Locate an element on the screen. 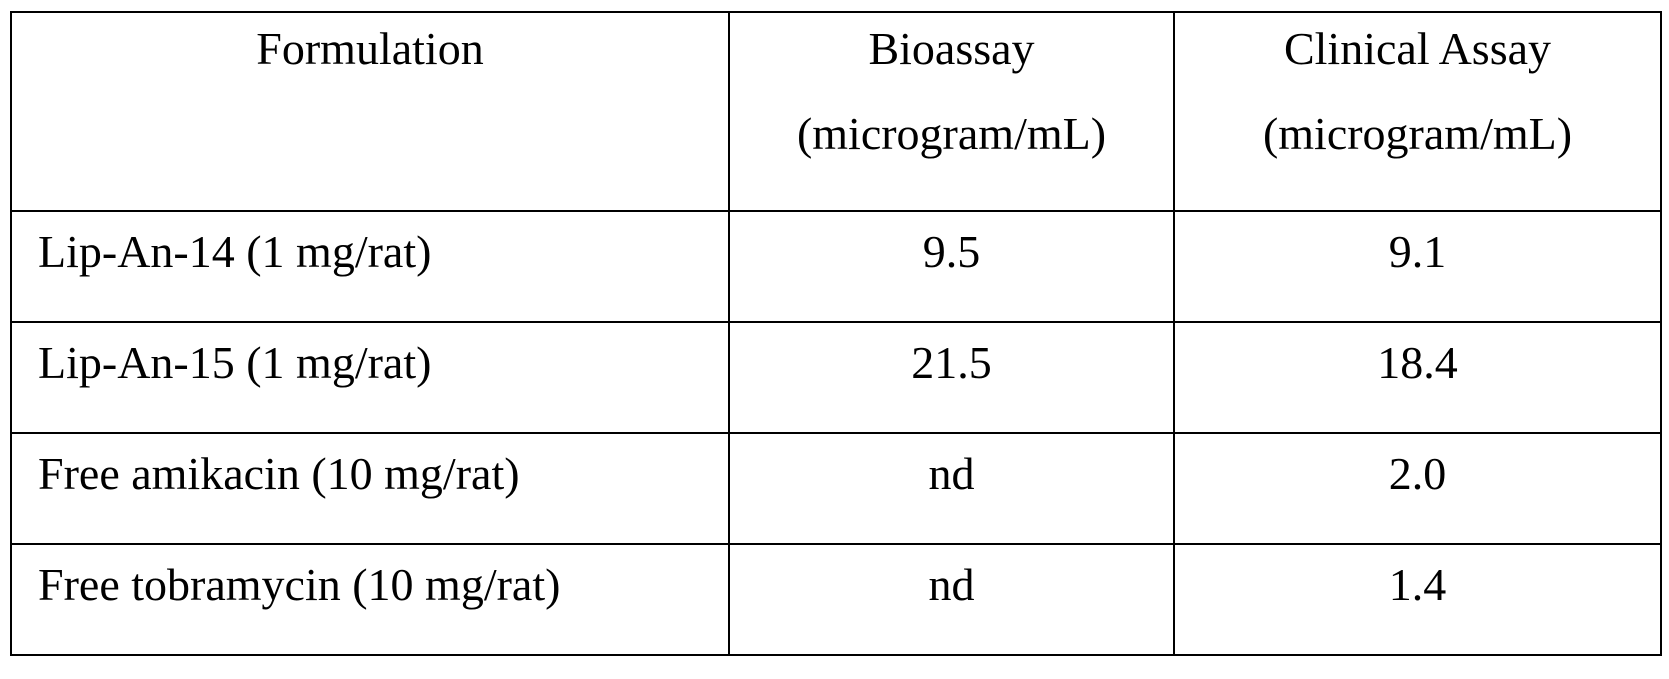 The width and height of the screenshot is (1669, 679). header-bioassay-unit: (microgram/mL) is located at coordinates (951, 133).